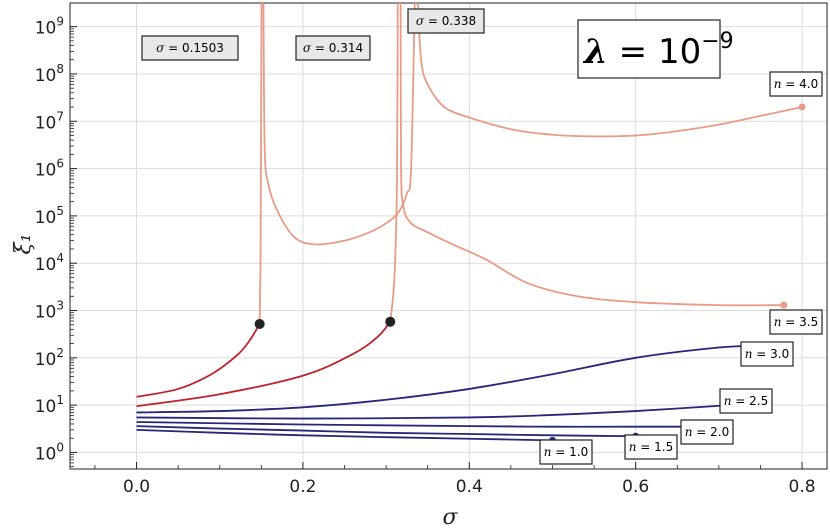  Describe the element at coordinates (49, 169) in the screenshot. I see `y-tick-label: 10⁶` at that location.